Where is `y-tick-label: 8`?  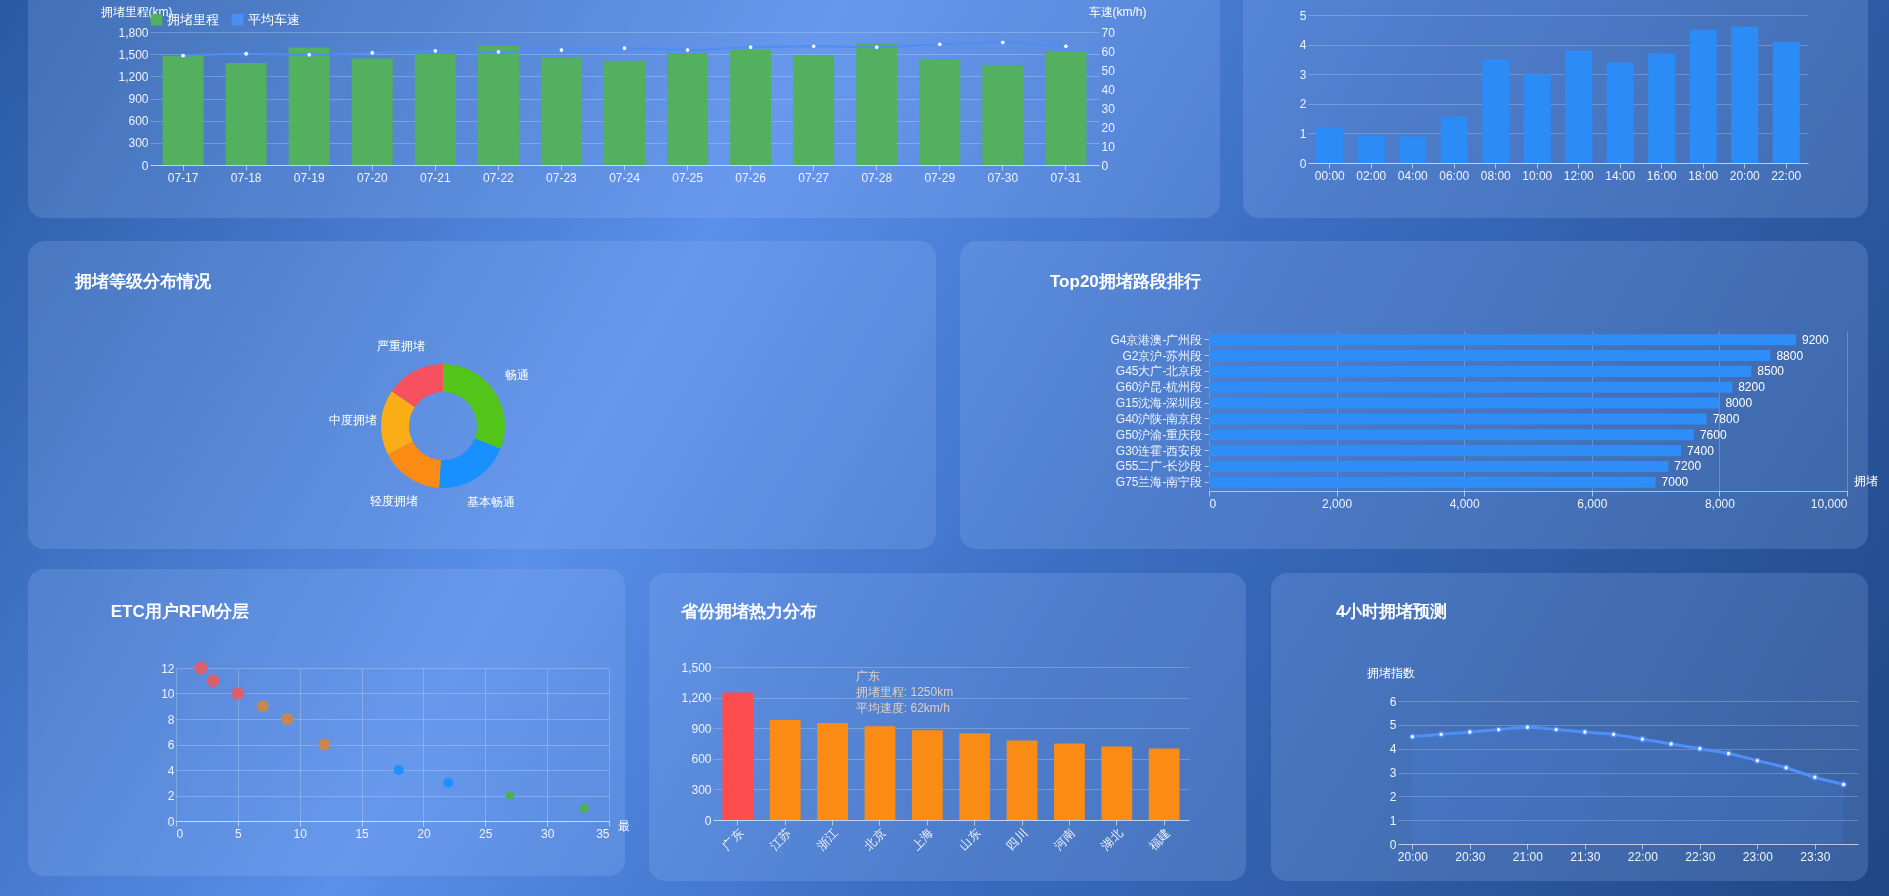 y-tick-label: 8 is located at coordinates (171, 719).